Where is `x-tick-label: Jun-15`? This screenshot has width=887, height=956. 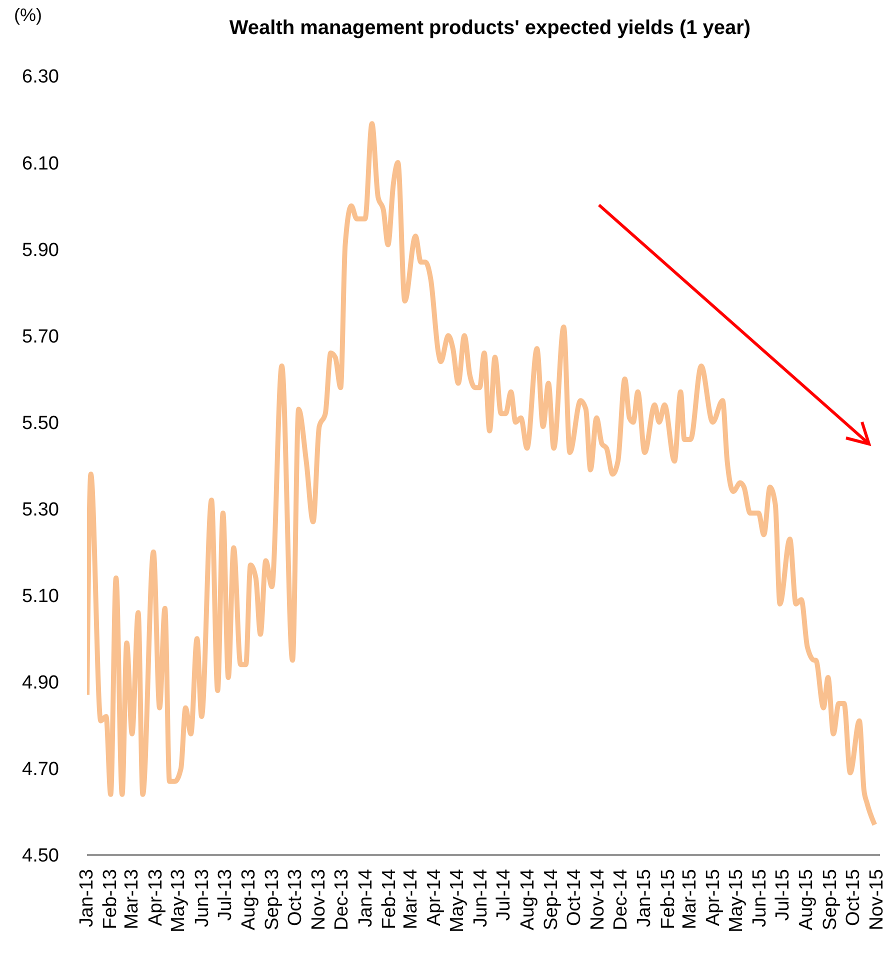 x-tick-label: Jun-15 is located at coordinates (760, 898).